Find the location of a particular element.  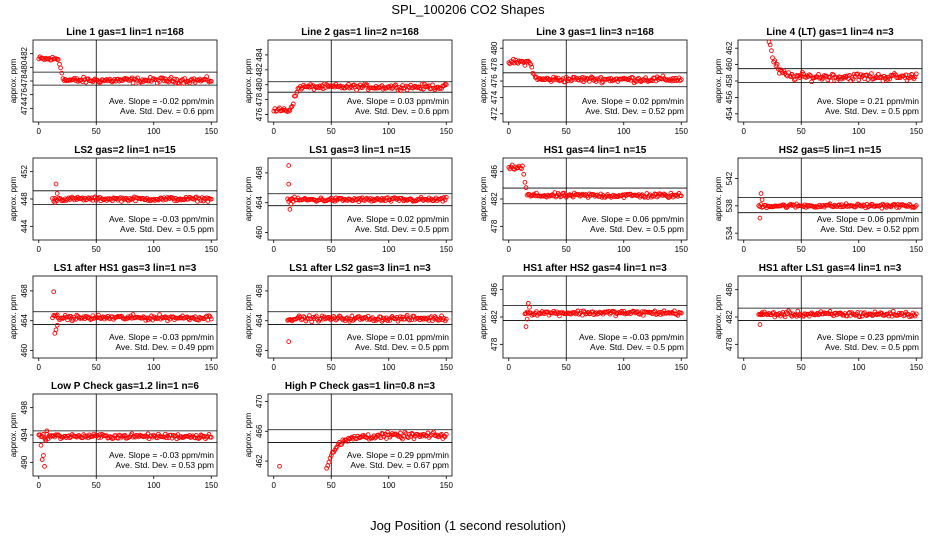

y-tick-label: 468 is located at coordinates (259, 291).